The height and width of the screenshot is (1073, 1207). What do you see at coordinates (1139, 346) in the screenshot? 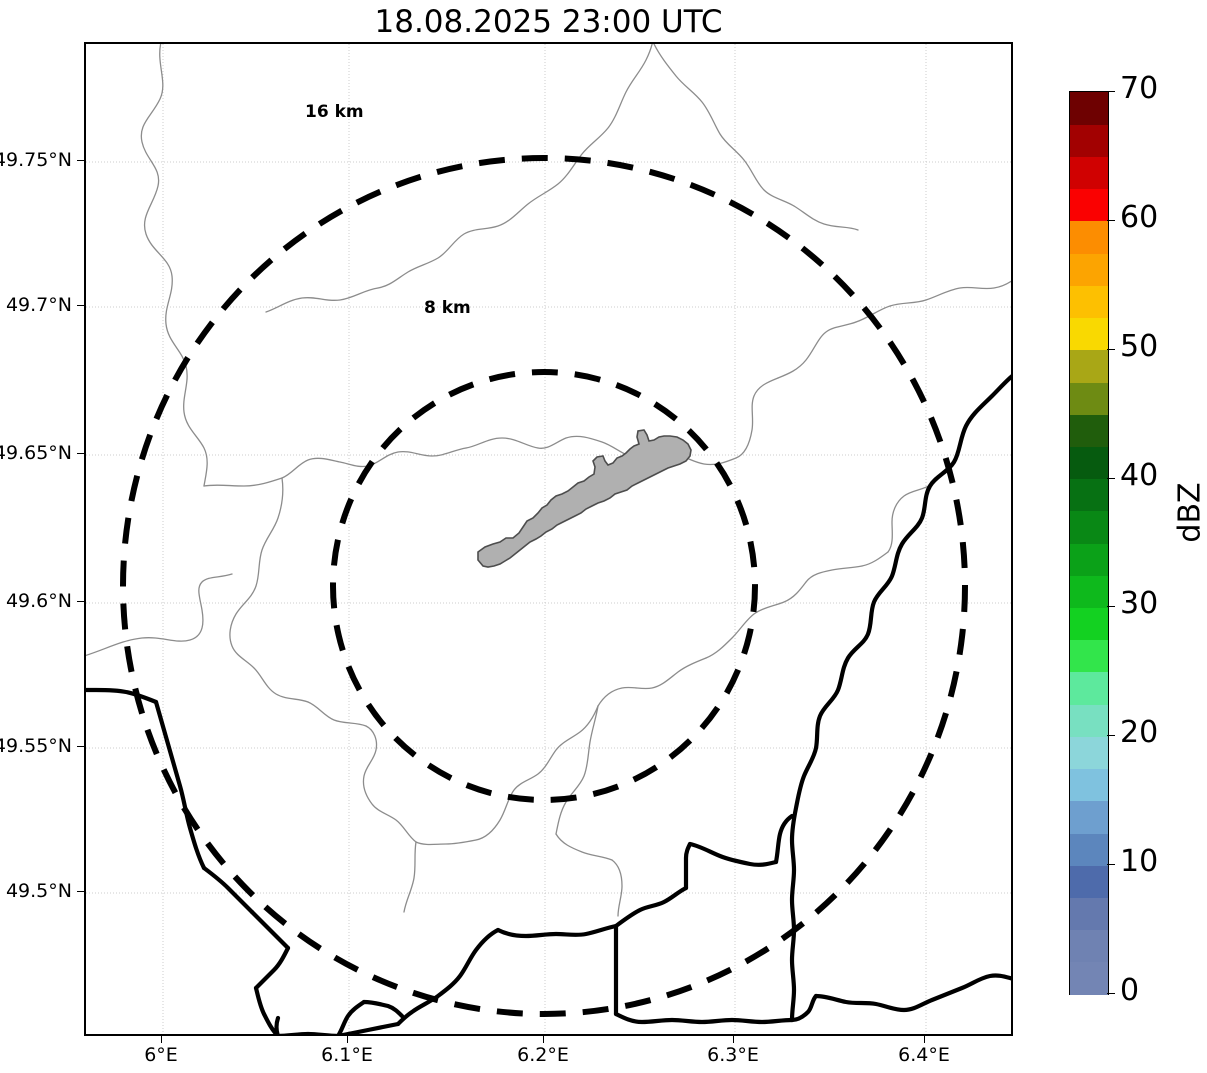
I see `colorbar-tick-label-50: 50` at bounding box center [1139, 346].